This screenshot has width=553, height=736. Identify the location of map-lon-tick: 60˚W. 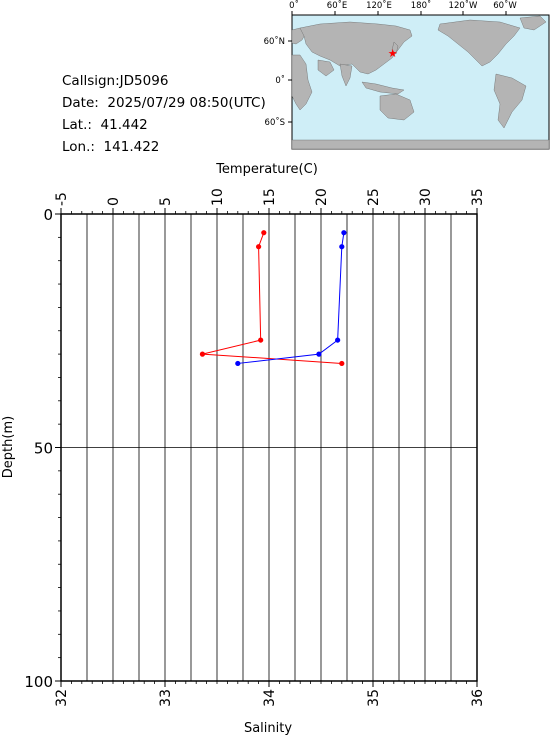
(505, 5).